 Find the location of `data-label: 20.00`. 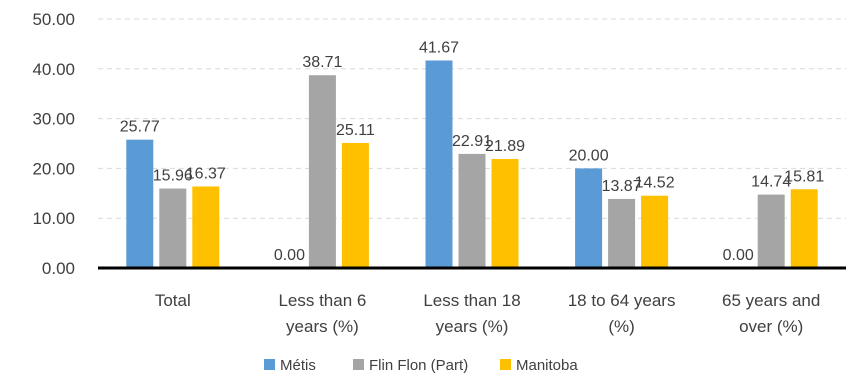

data-label: 20.00 is located at coordinates (589, 155).